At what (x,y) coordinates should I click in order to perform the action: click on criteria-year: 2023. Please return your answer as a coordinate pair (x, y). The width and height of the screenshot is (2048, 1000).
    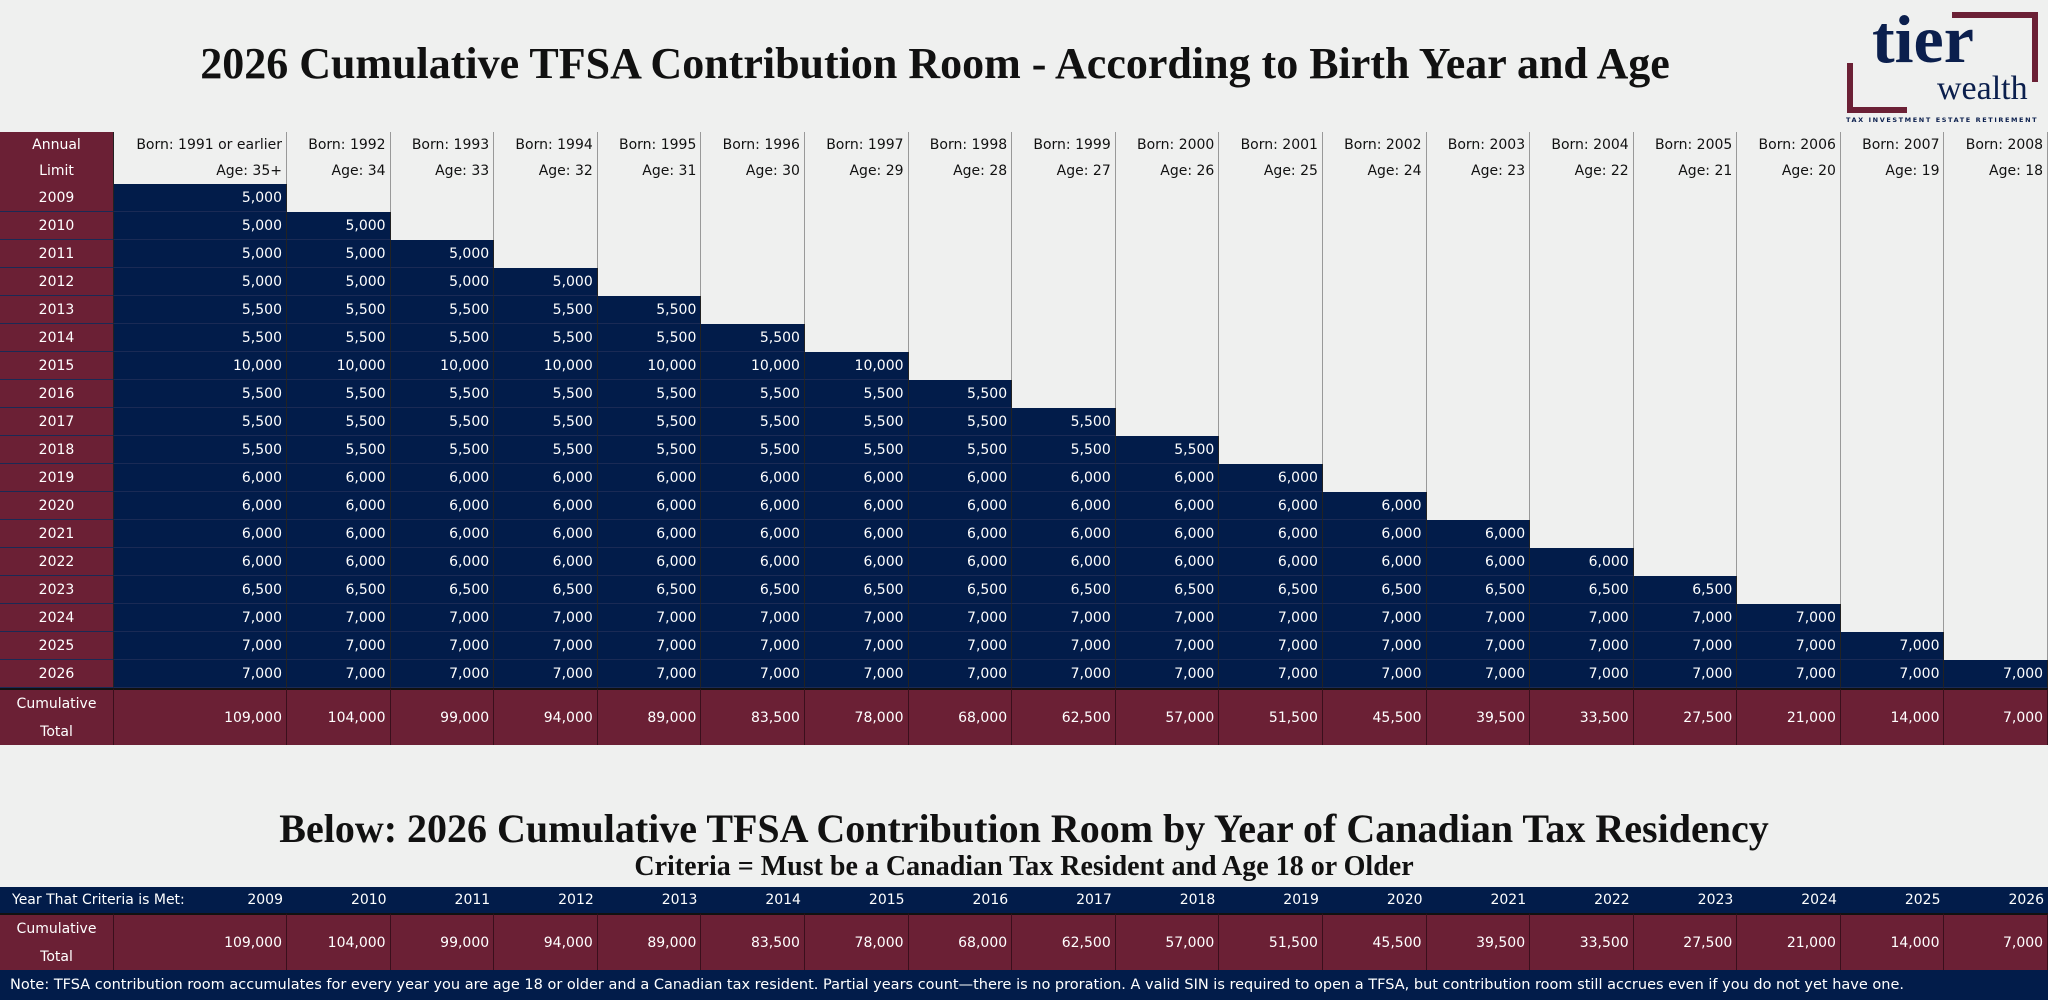
    Looking at the image, I should click on (1685, 900).